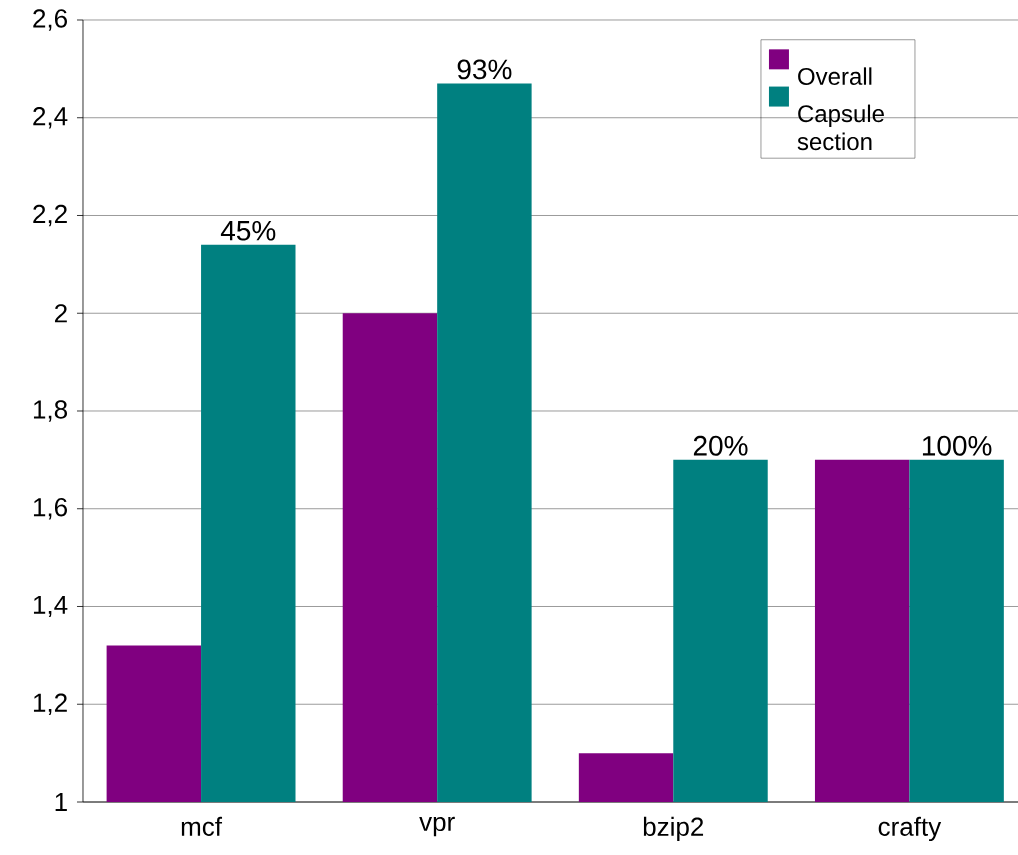 This screenshot has height=855, width=1018. What do you see at coordinates (50, 606) in the screenshot?
I see `y-tick-label: 1,4` at bounding box center [50, 606].